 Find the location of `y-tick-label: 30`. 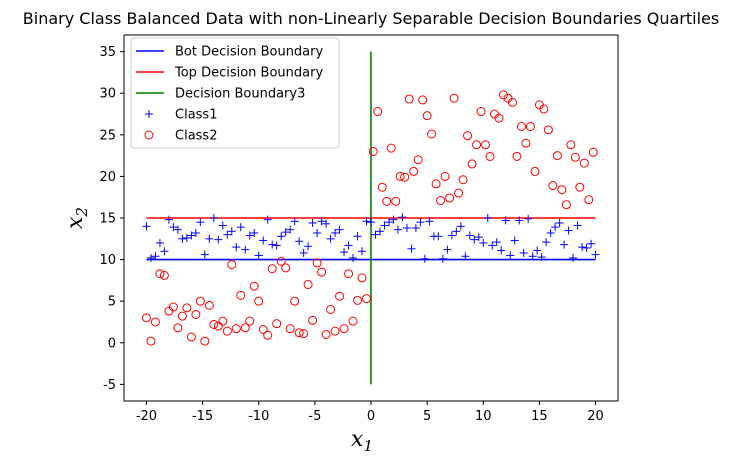

y-tick-label: 30 is located at coordinates (107, 94).